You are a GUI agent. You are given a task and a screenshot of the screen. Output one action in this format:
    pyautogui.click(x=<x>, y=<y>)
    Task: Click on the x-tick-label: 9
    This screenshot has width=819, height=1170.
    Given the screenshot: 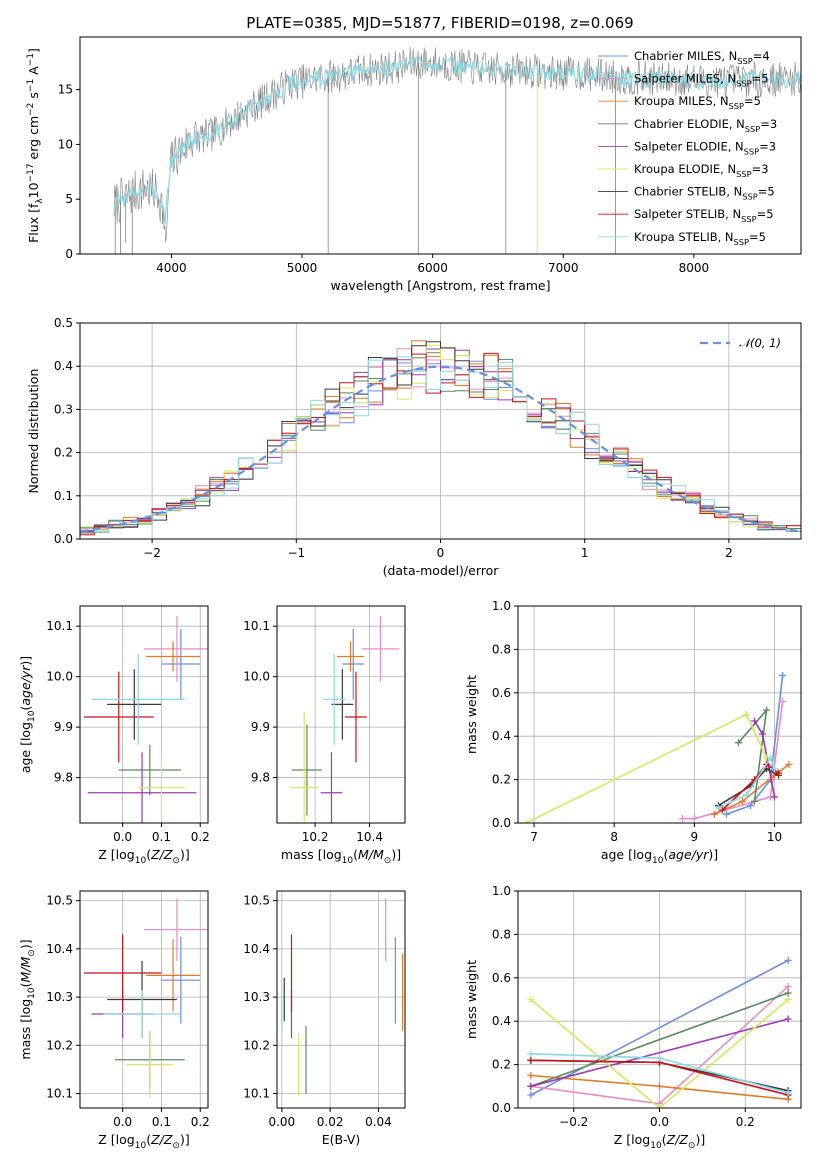 What is the action you would take?
    pyautogui.click(x=695, y=837)
    